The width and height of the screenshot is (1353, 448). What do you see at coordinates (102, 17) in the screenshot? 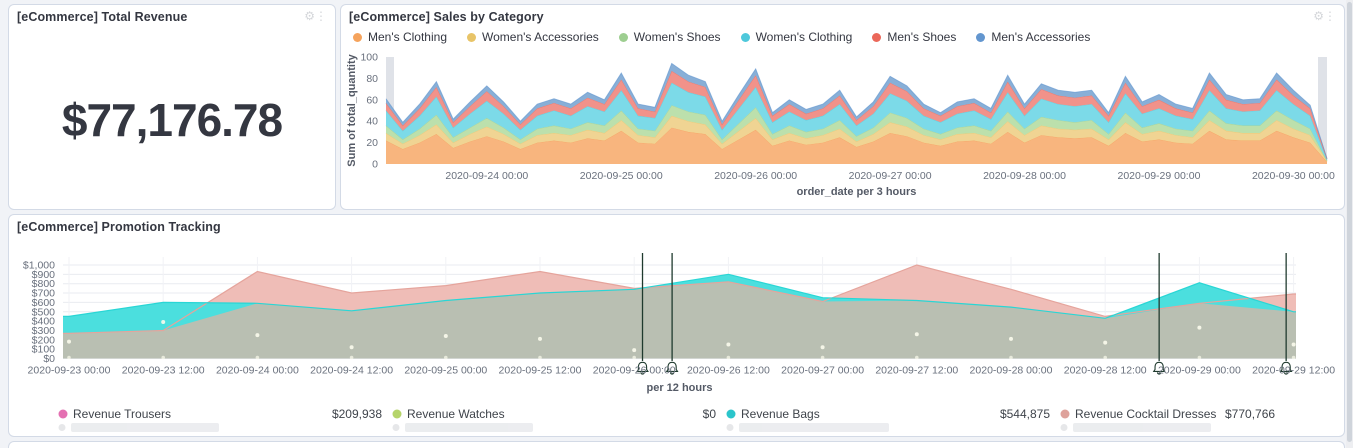
I see `panel-title-total-revenue: [eCommerce] Total Revenue` at bounding box center [102, 17].